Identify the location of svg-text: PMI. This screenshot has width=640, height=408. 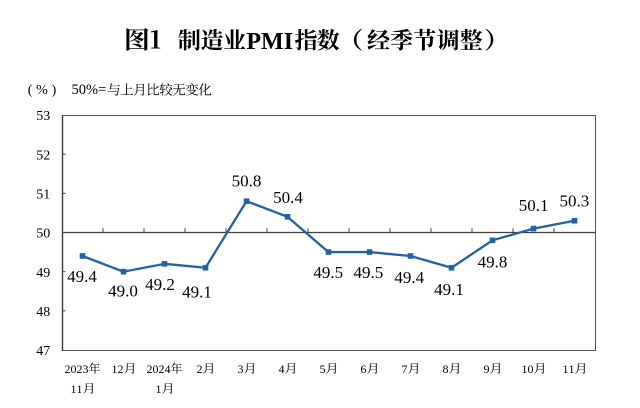
(269, 42).